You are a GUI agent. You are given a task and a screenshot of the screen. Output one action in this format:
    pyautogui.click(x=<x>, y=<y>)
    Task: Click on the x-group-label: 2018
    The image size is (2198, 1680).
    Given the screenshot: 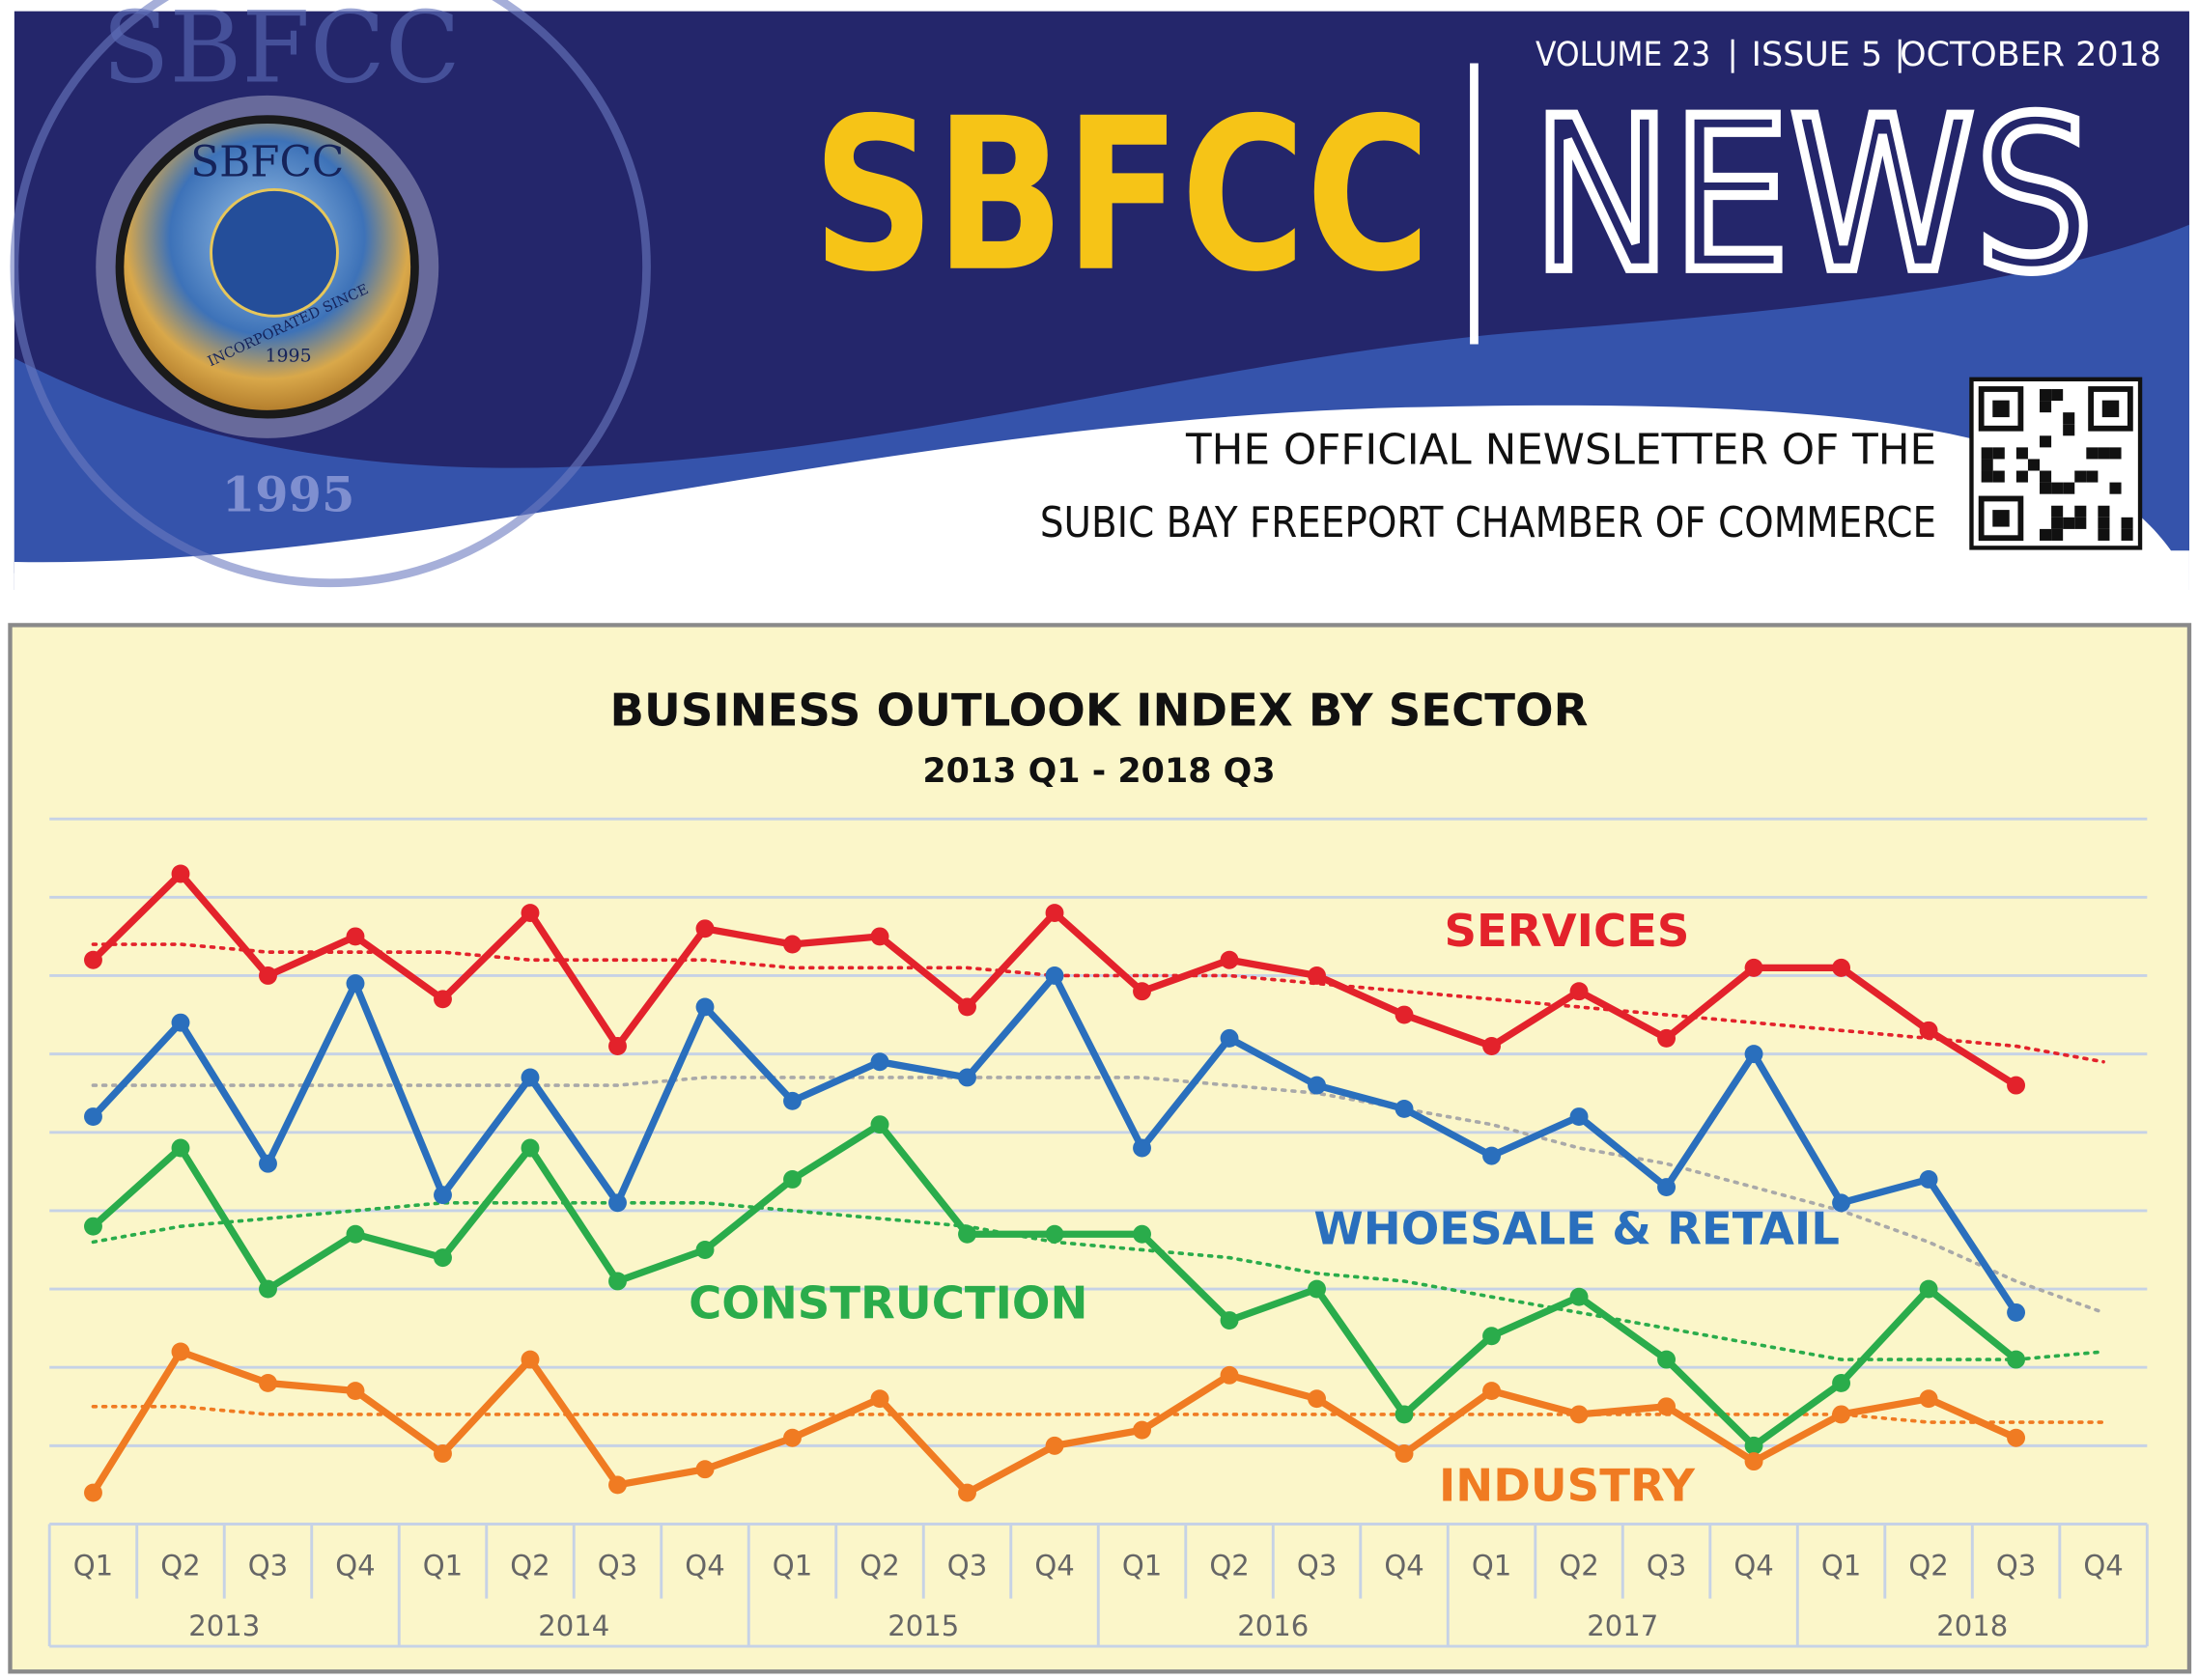 What is the action you would take?
    pyautogui.click(x=1972, y=1626)
    